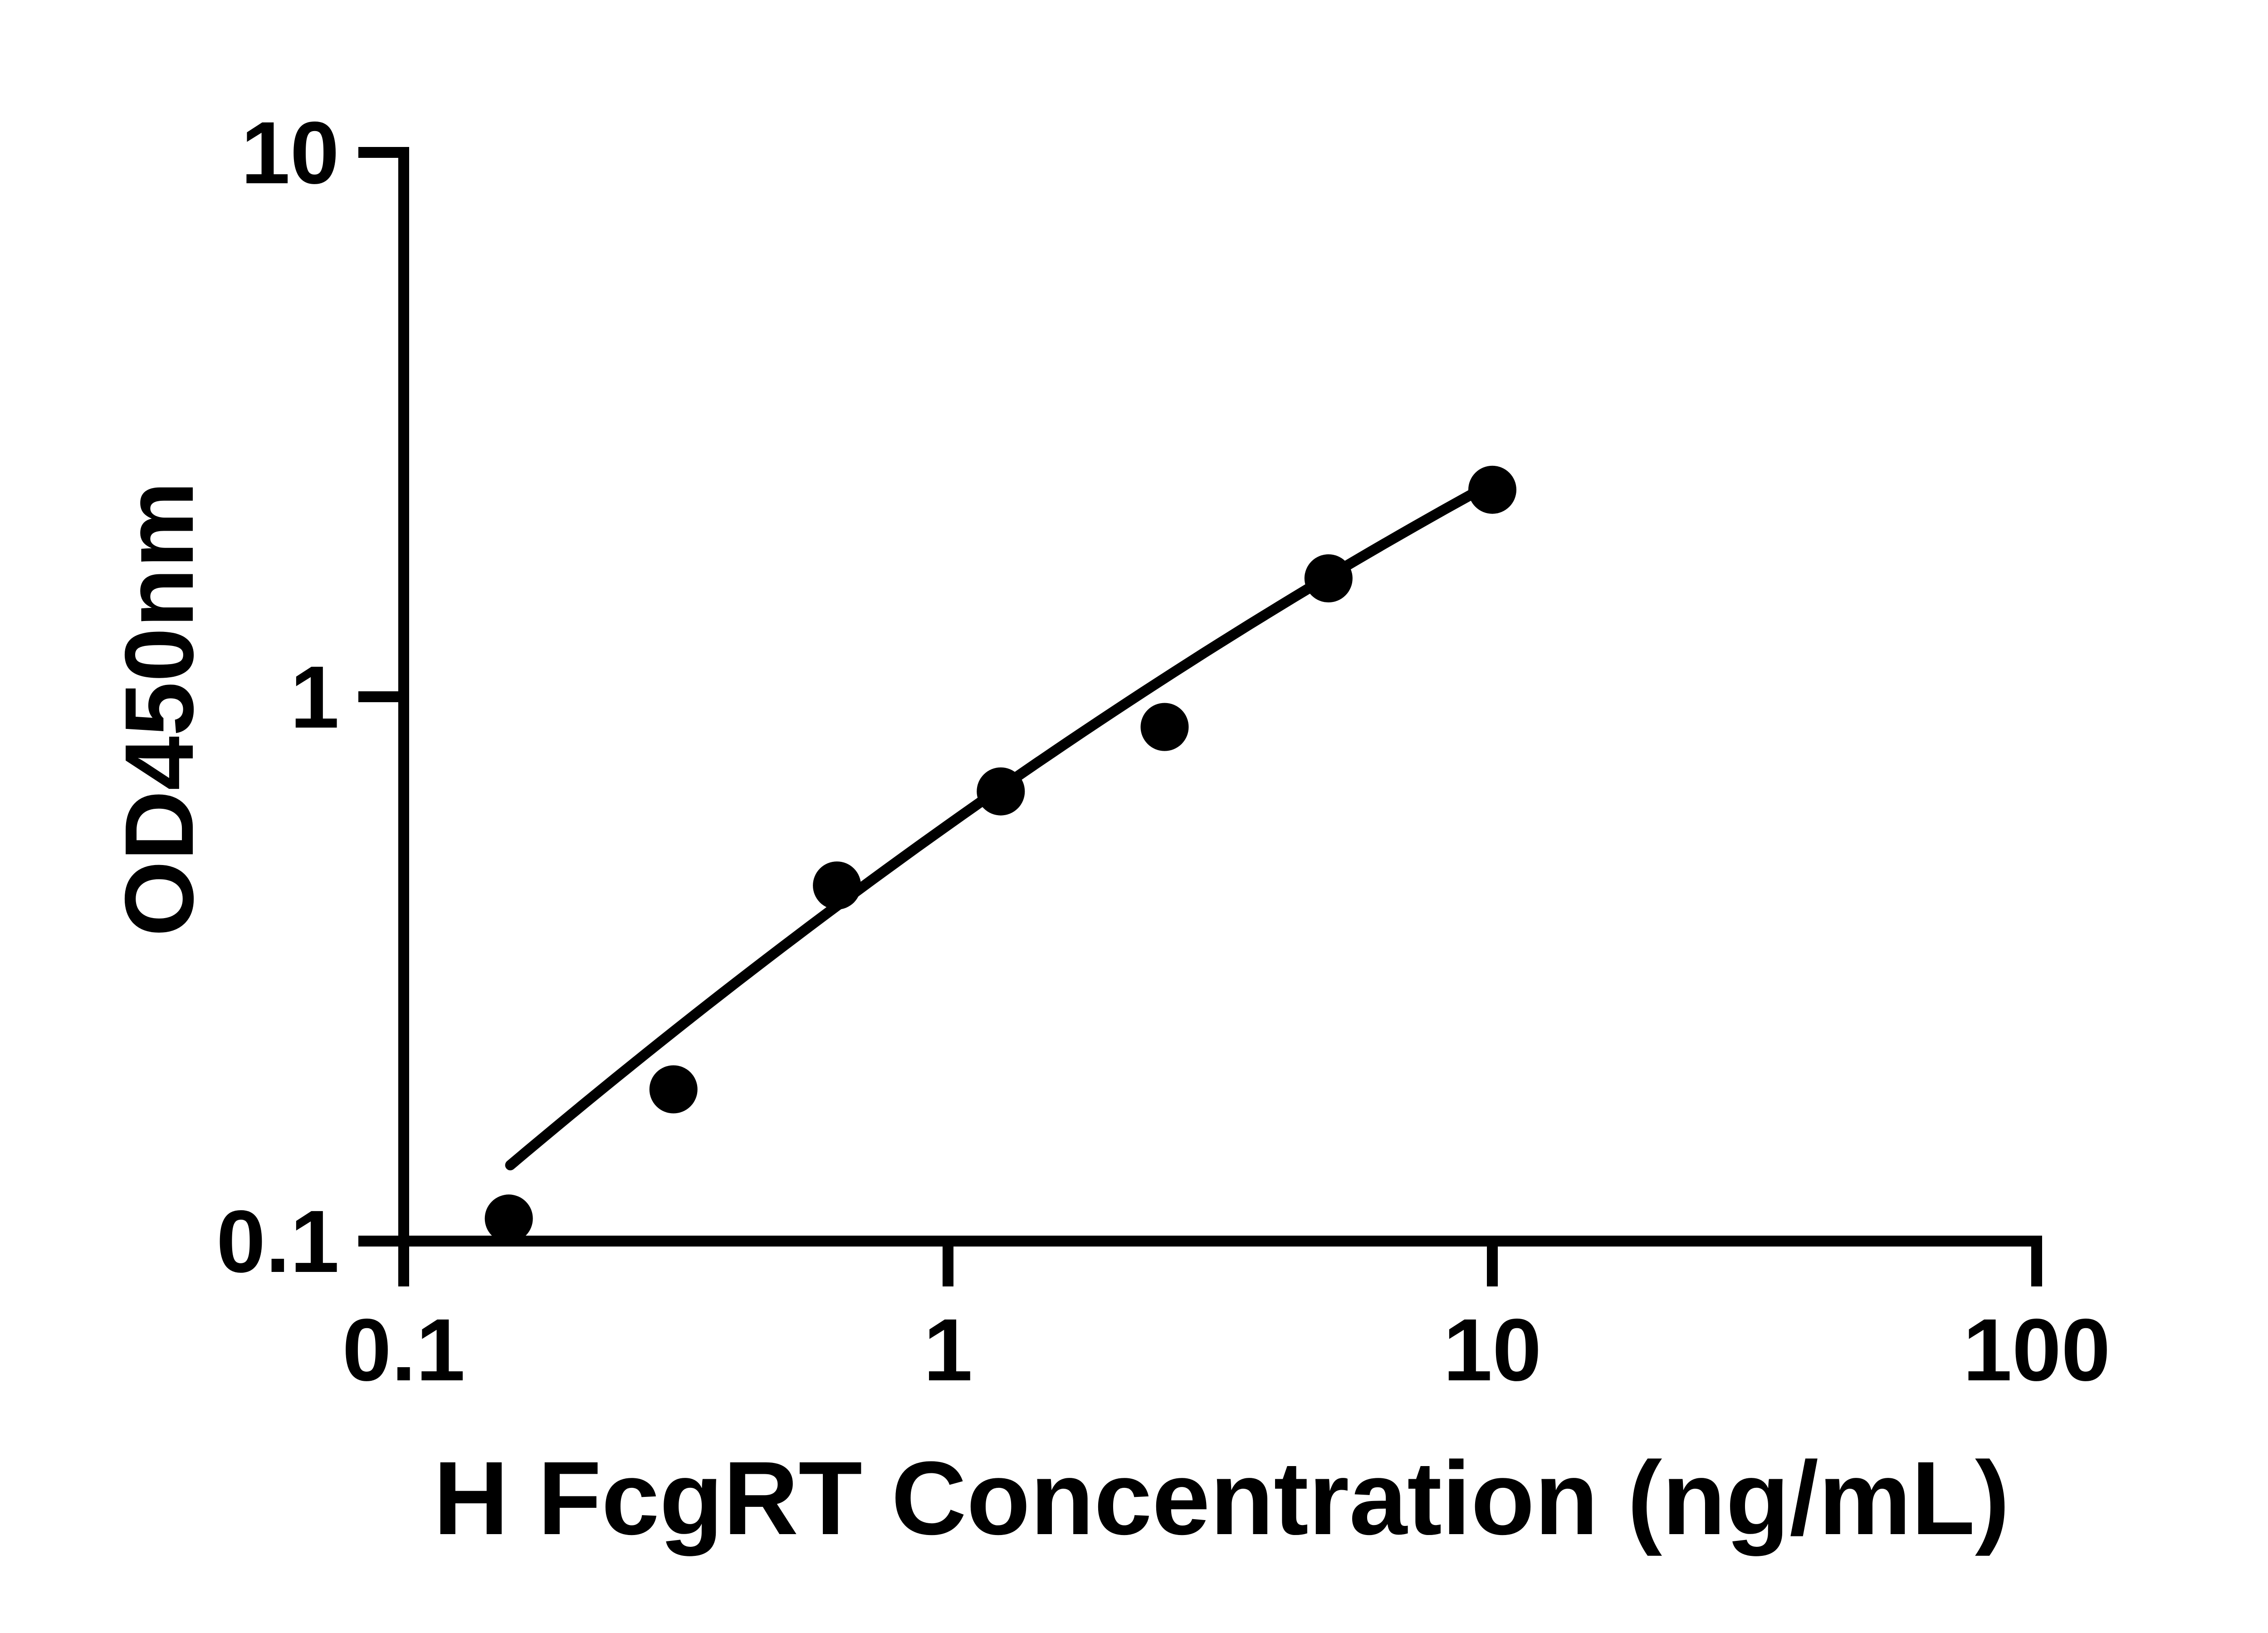 Image resolution: width=2268 pixels, height=1633 pixels. I want to click on y-axis-title: OD450nm, so click(159, 709).